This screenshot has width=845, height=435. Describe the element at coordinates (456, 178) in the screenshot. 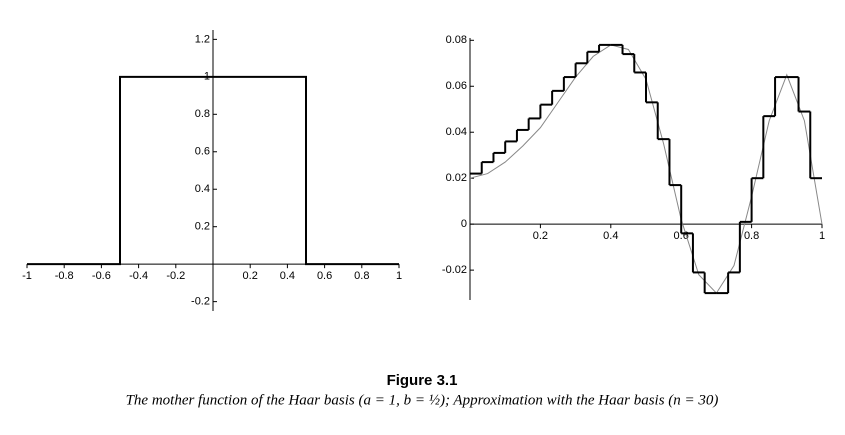

I see `y-tick-label: 0.02` at that location.